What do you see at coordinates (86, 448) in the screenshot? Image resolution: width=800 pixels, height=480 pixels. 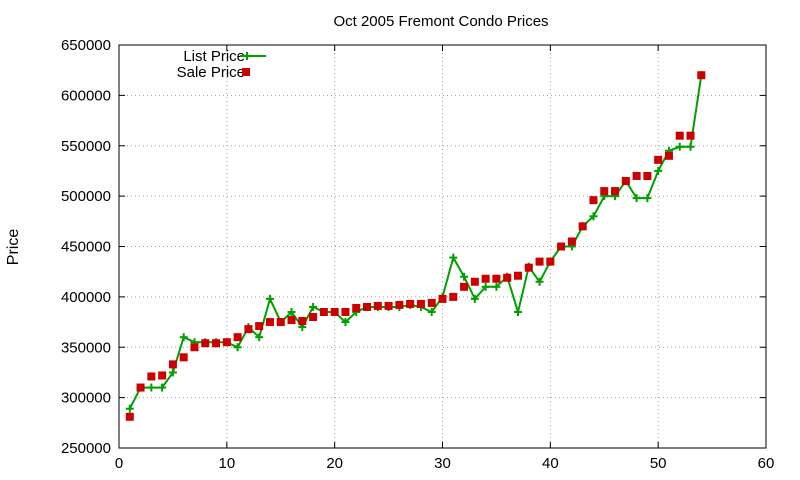 I see `y-tick-label: 250000` at bounding box center [86, 448].